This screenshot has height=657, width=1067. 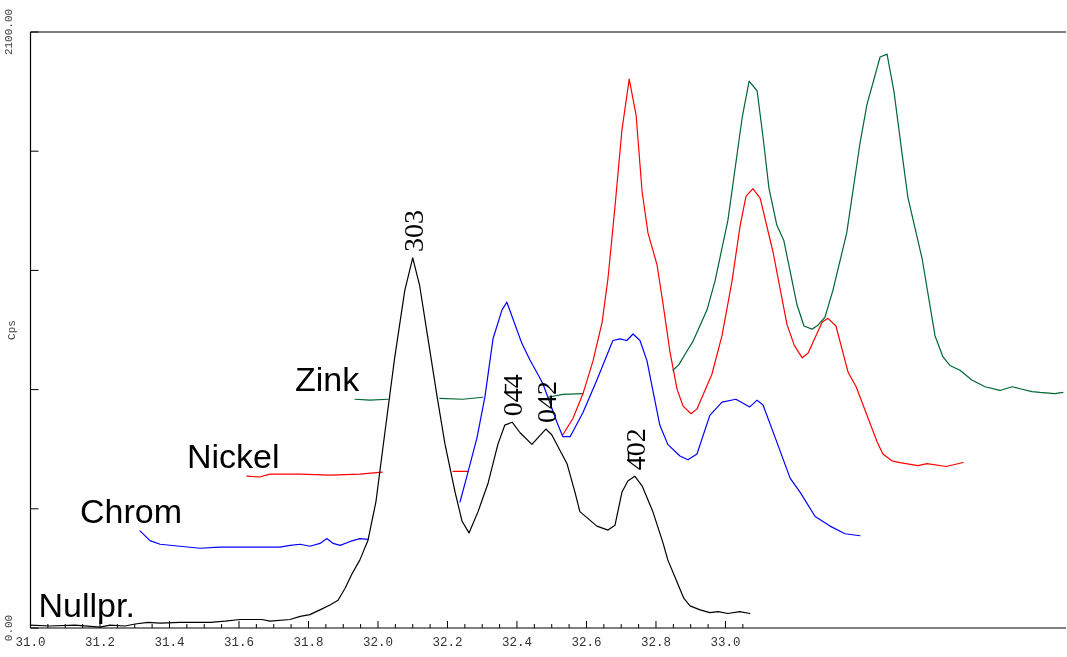 What do you see at coordinates (635, 449) in the screenshot?
I see `annotation: 4̄02` at bounding box center [635, 449].